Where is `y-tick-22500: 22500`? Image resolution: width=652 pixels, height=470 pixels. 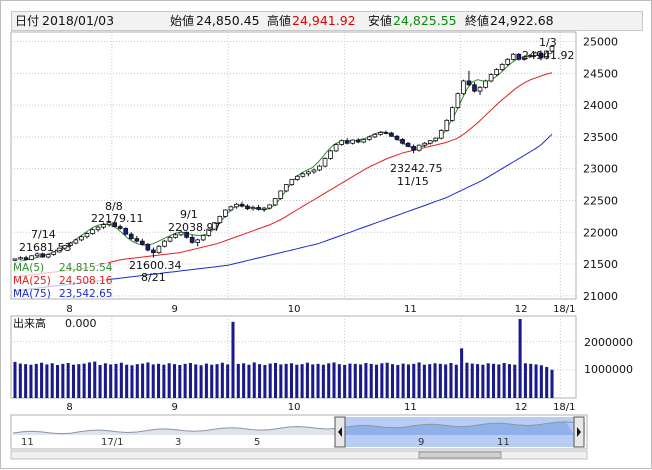 y-tick-22500: 22500 is located at coordinates (600, 200).